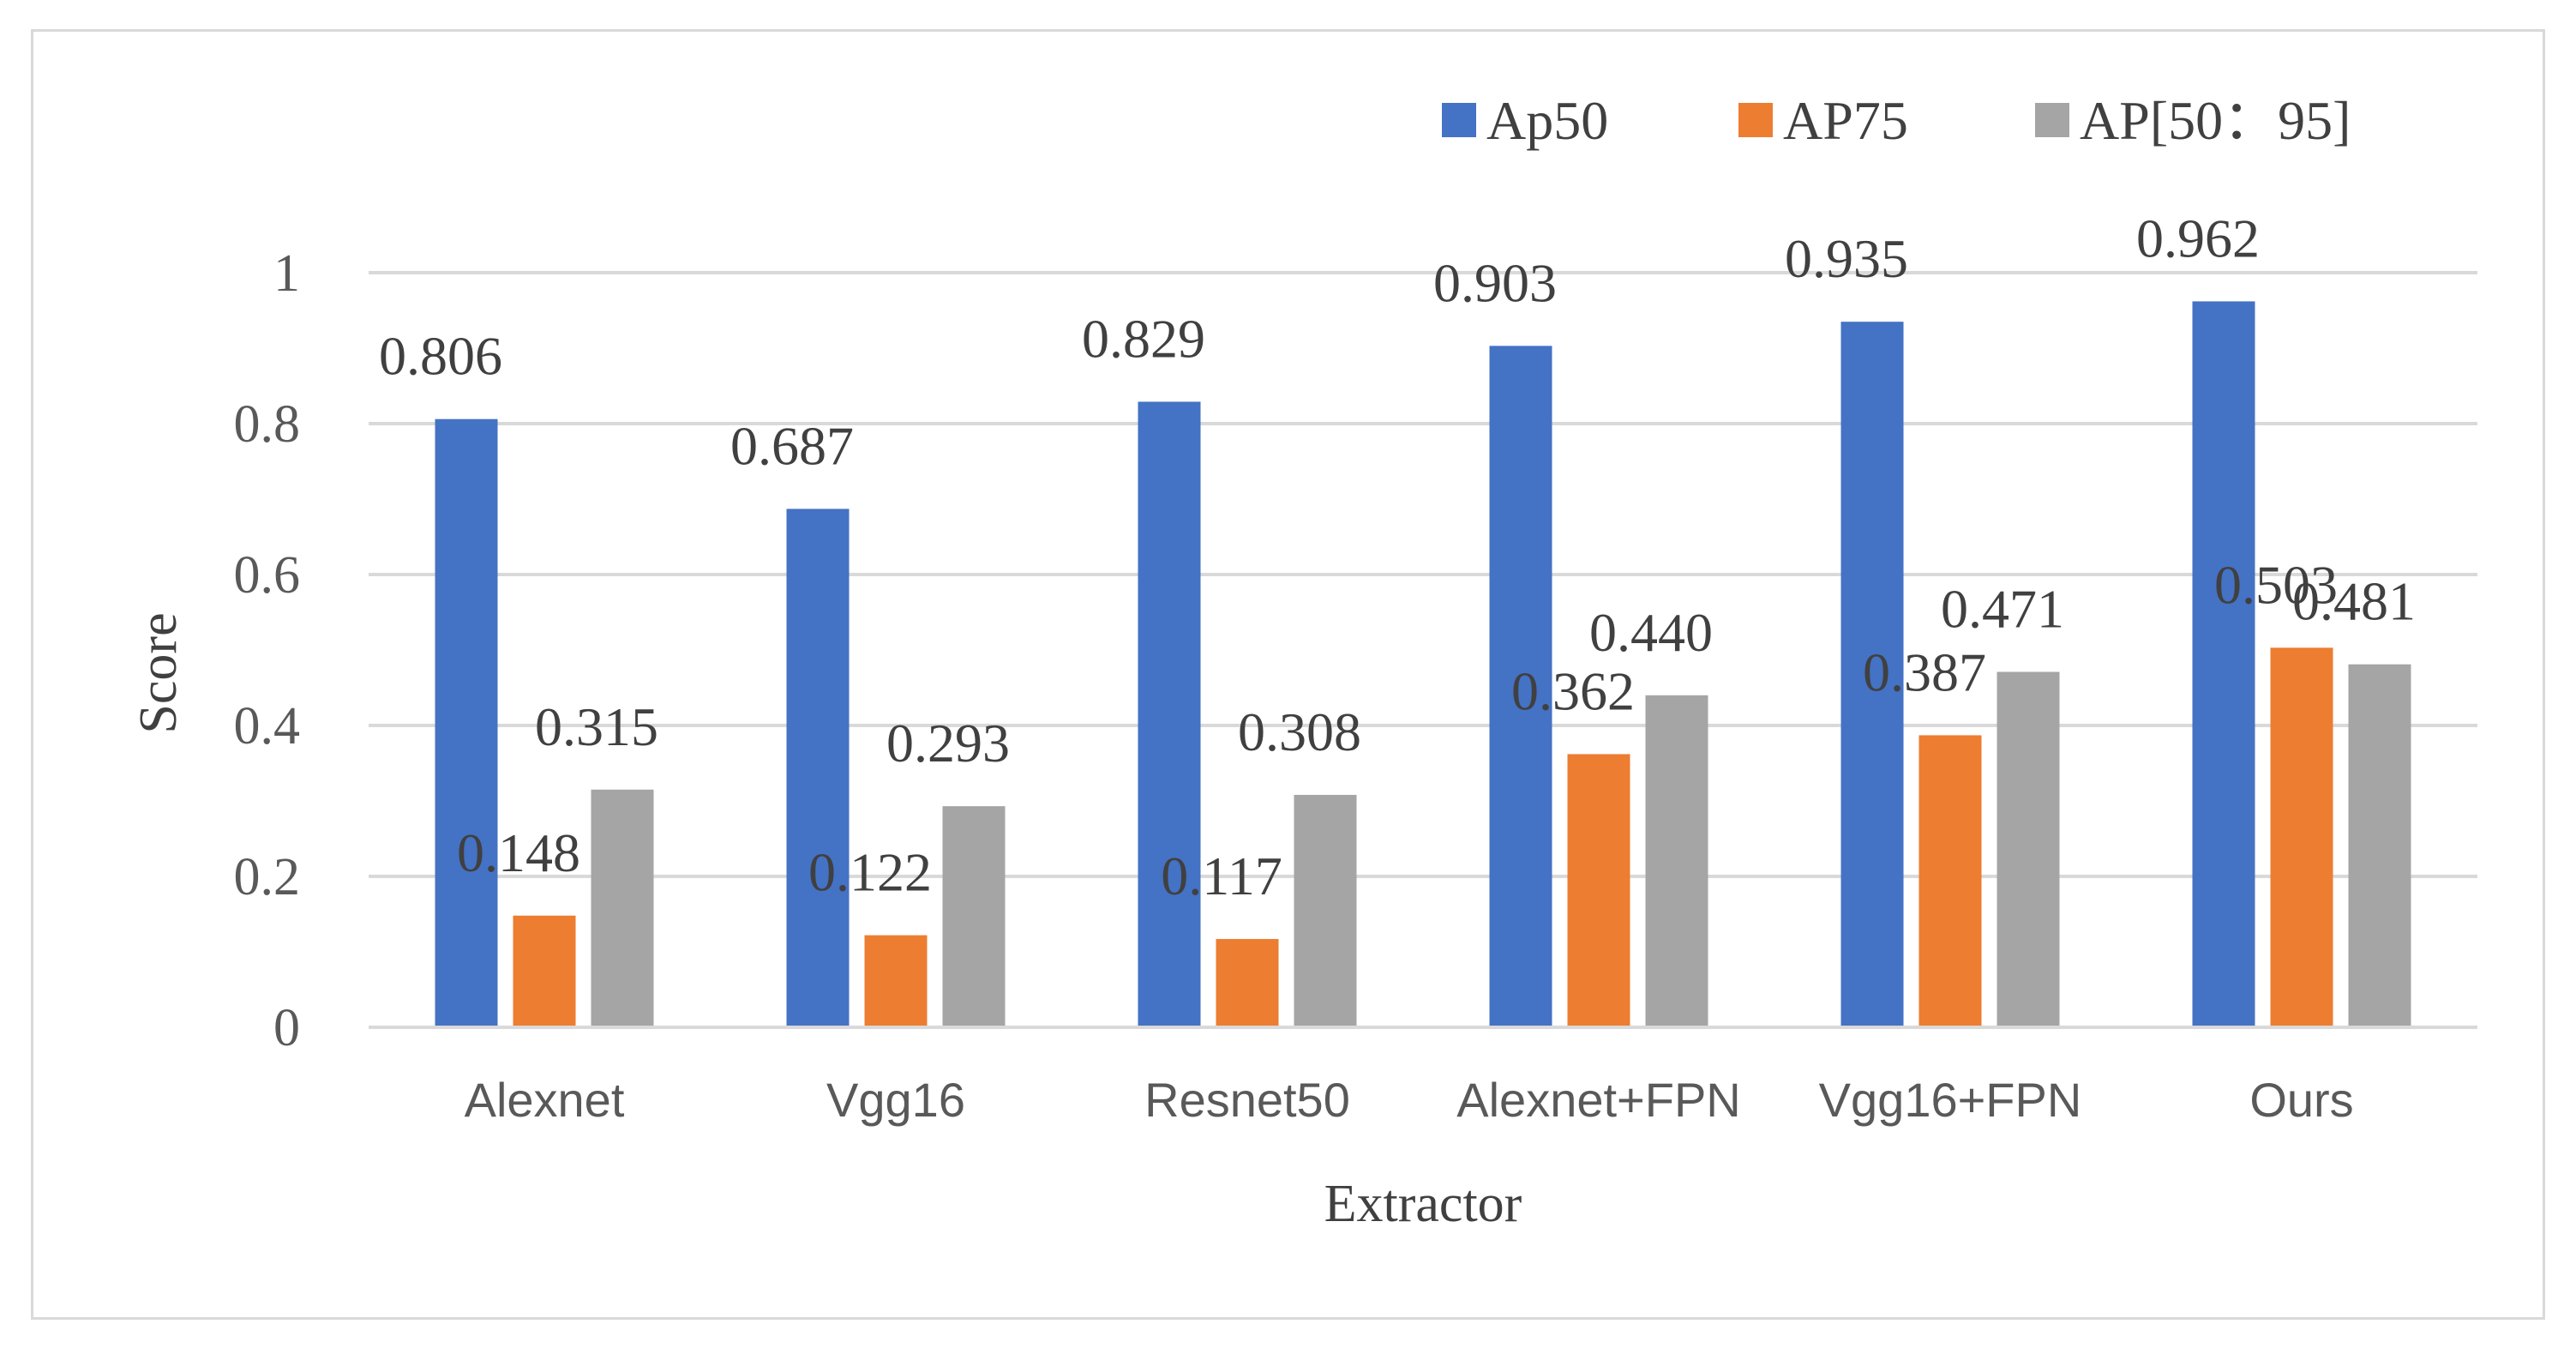 This screenshot has width=2576, height=1354. I want to click on y-tick-label: 0.6, so click(267, 575).